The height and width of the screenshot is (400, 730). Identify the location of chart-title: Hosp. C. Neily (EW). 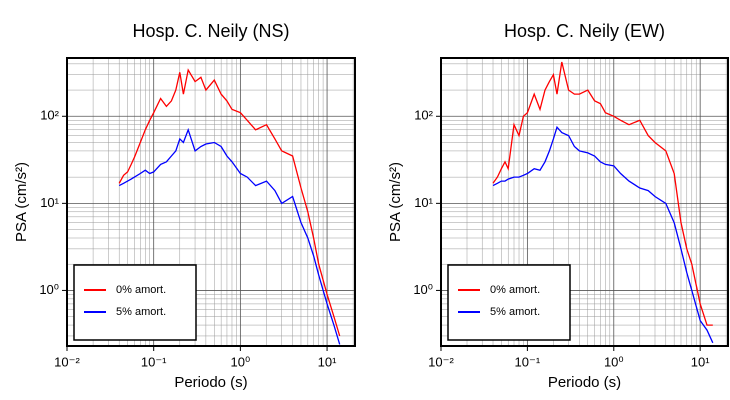
(584, 31).